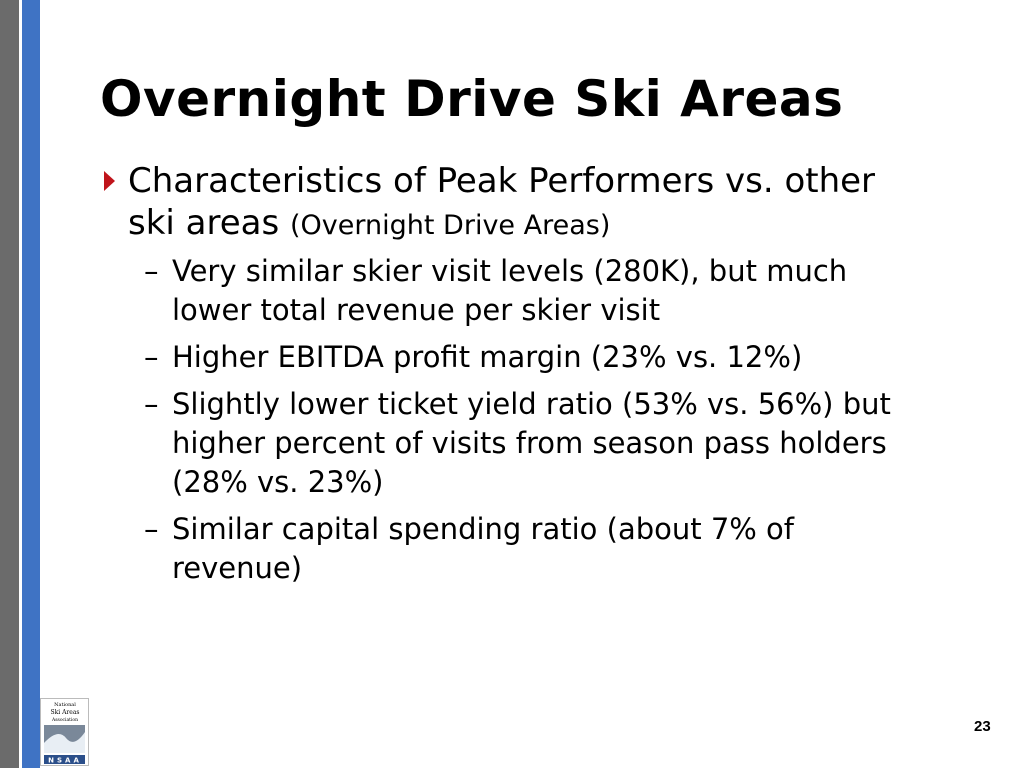 The width and height of the screenshot is (1024, 768). What do you see at coordinates (64, 742) in the screenshot?
I see `logo-image` at bounding box center [64, 742].